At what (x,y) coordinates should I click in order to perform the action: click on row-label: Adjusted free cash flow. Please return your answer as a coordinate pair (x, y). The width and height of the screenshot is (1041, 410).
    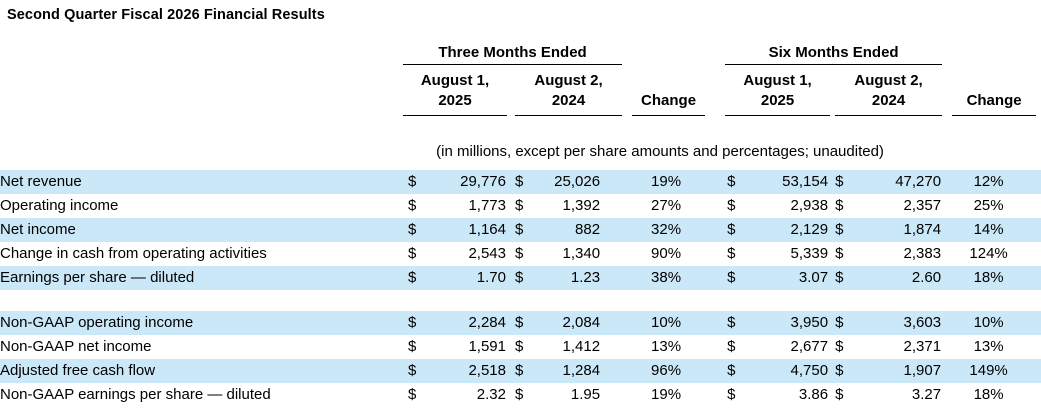
    Looking at the image, I should click on (201, 371).